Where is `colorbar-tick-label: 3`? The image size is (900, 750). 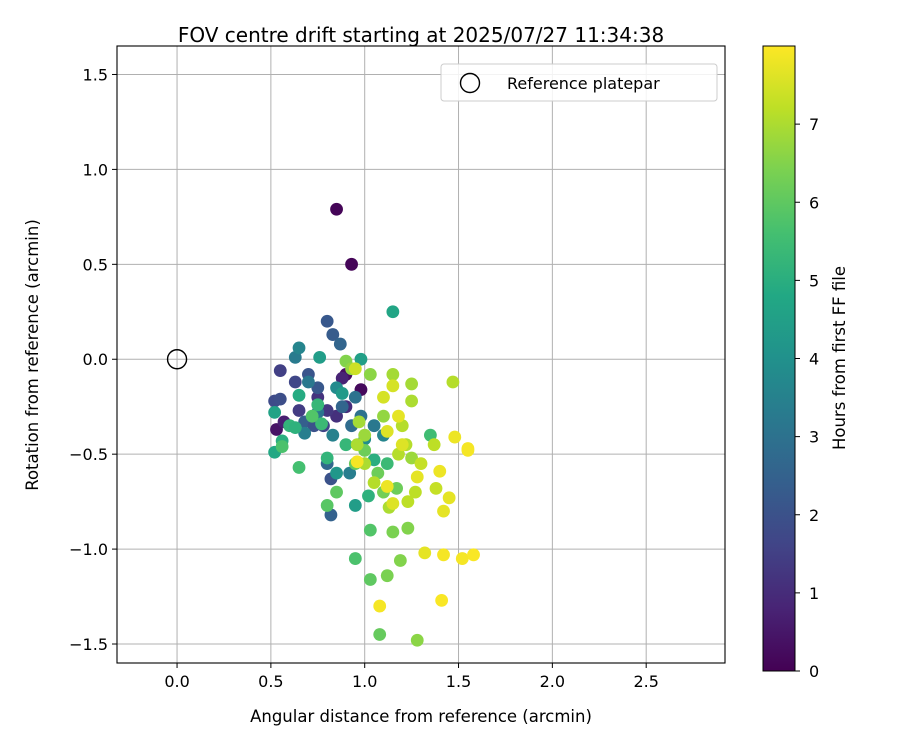
colorbar-tick-label: 3 is located at coordinates (814, 437).